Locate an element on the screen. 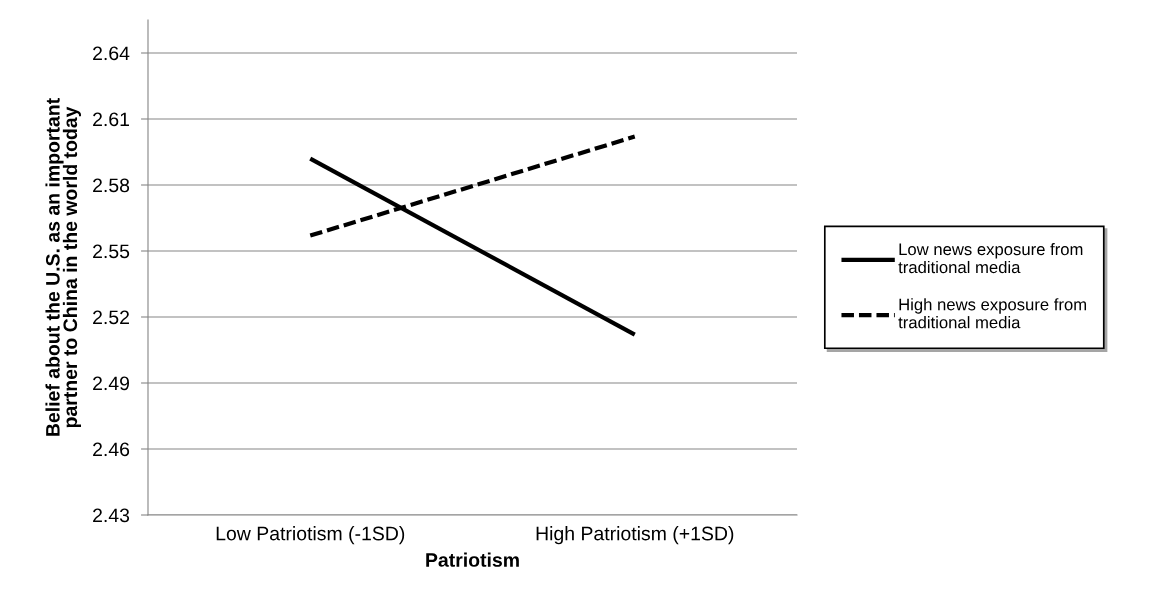 Image resolution: width=1155 pixels, height=592 pixels. x-tick-label: High Patriotism (+1SD) is located at coordinates (635, 535).